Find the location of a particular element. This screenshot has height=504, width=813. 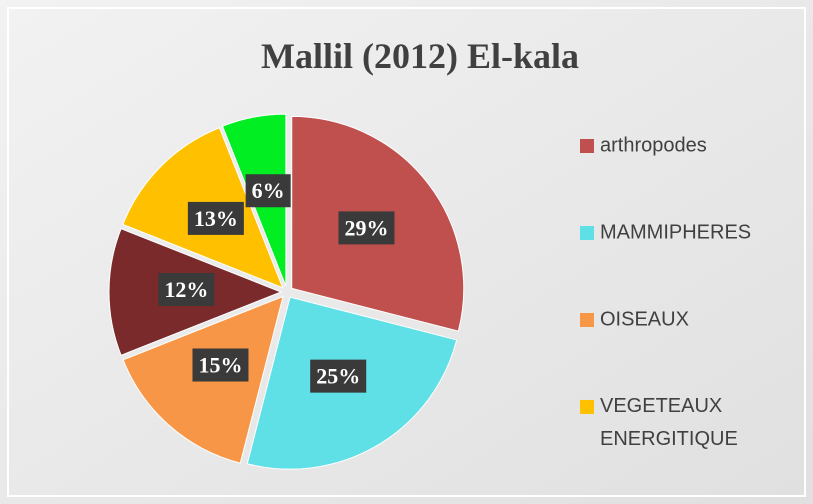

chart-title: Mallil (2012) El-kala is located at coordinates (420, 56).